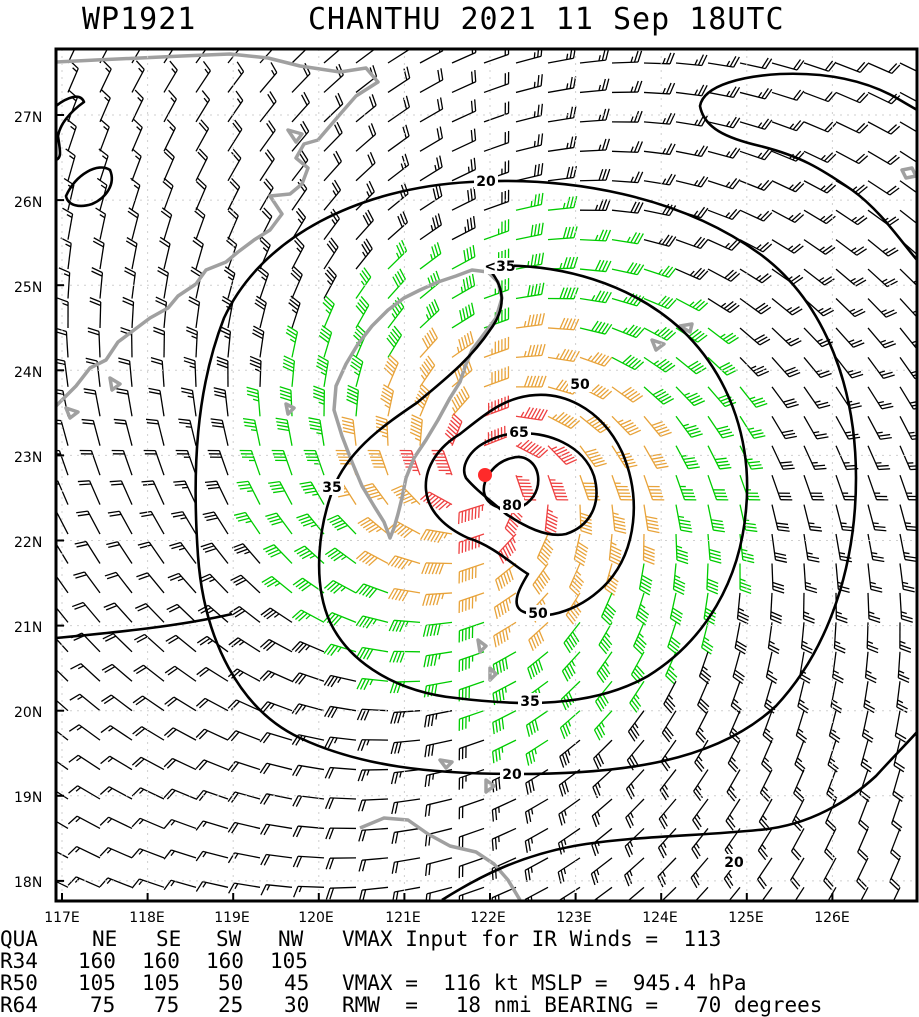 The width and height of the screenshot is (919, 1017). What do you see at coordinates (486, 182) in the screenshot?
I see `contour-label-20-top: 20` at bounding box center [486, 182].